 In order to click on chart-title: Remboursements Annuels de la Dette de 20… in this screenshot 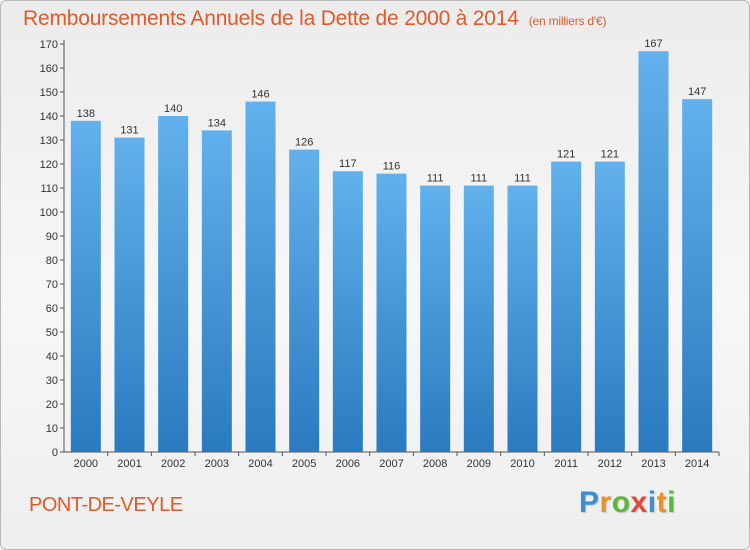, I will do `click(314, 19)`.